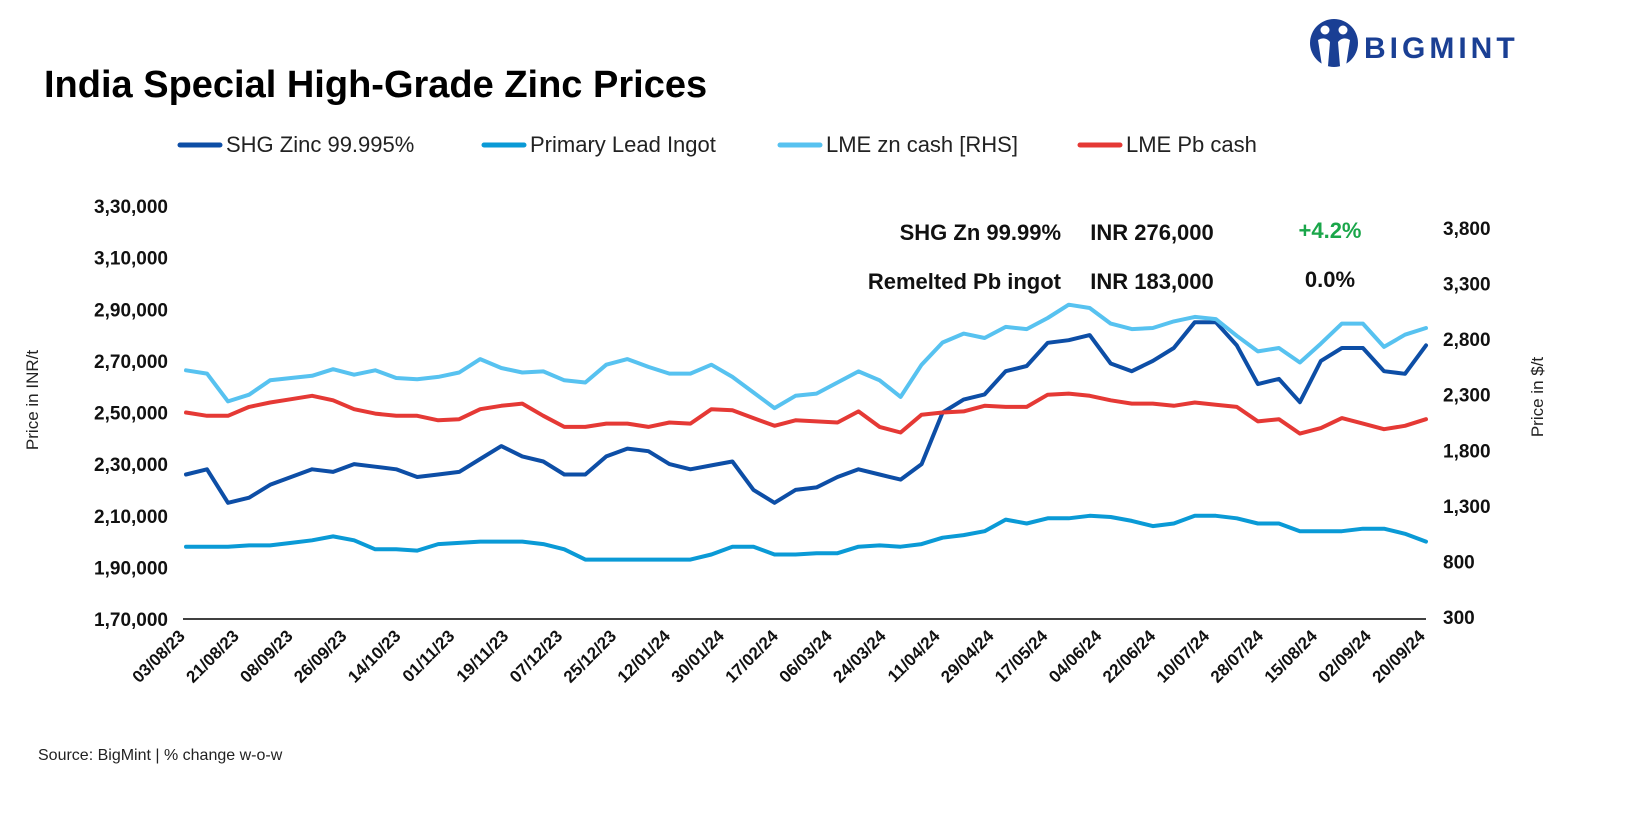 The width and height of the screenshot is (1637, 820). I want to click on x-tick-label: 17/05/24, so click(1021, 656).